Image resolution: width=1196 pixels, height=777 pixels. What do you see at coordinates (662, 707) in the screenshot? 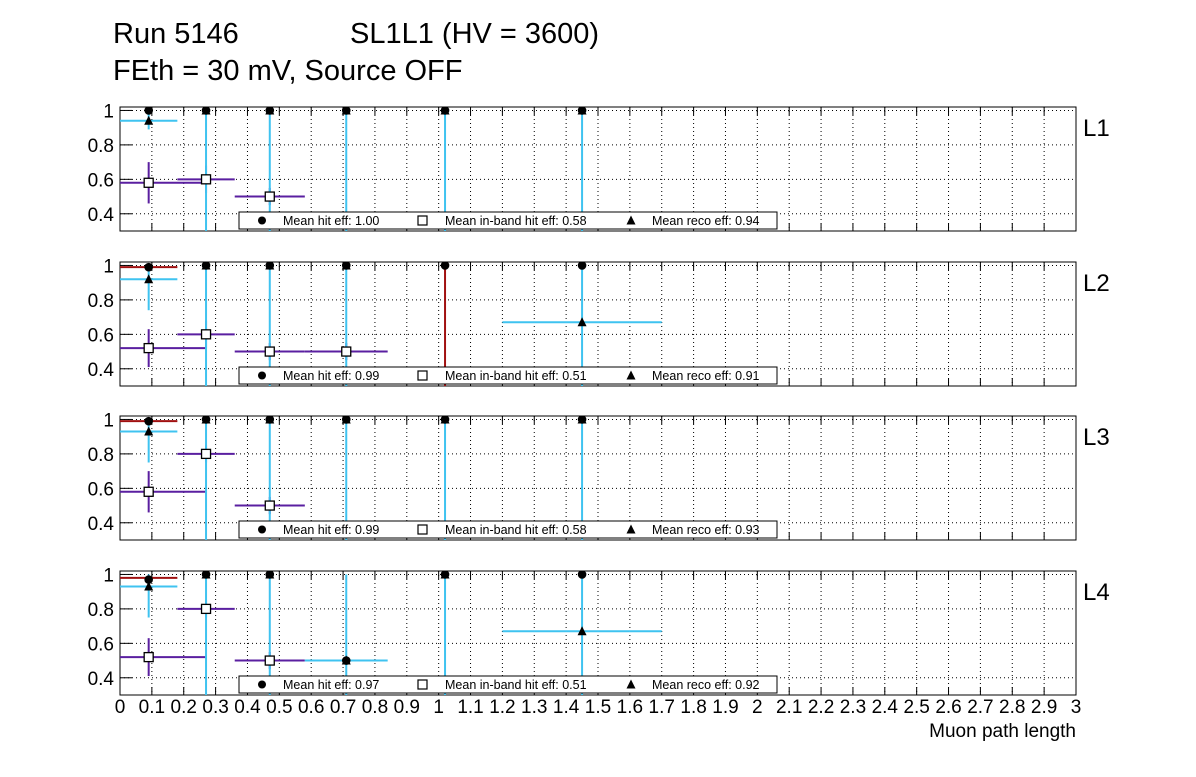
I see `x-tick-label: 1.7` at bounding box center [662, 707].